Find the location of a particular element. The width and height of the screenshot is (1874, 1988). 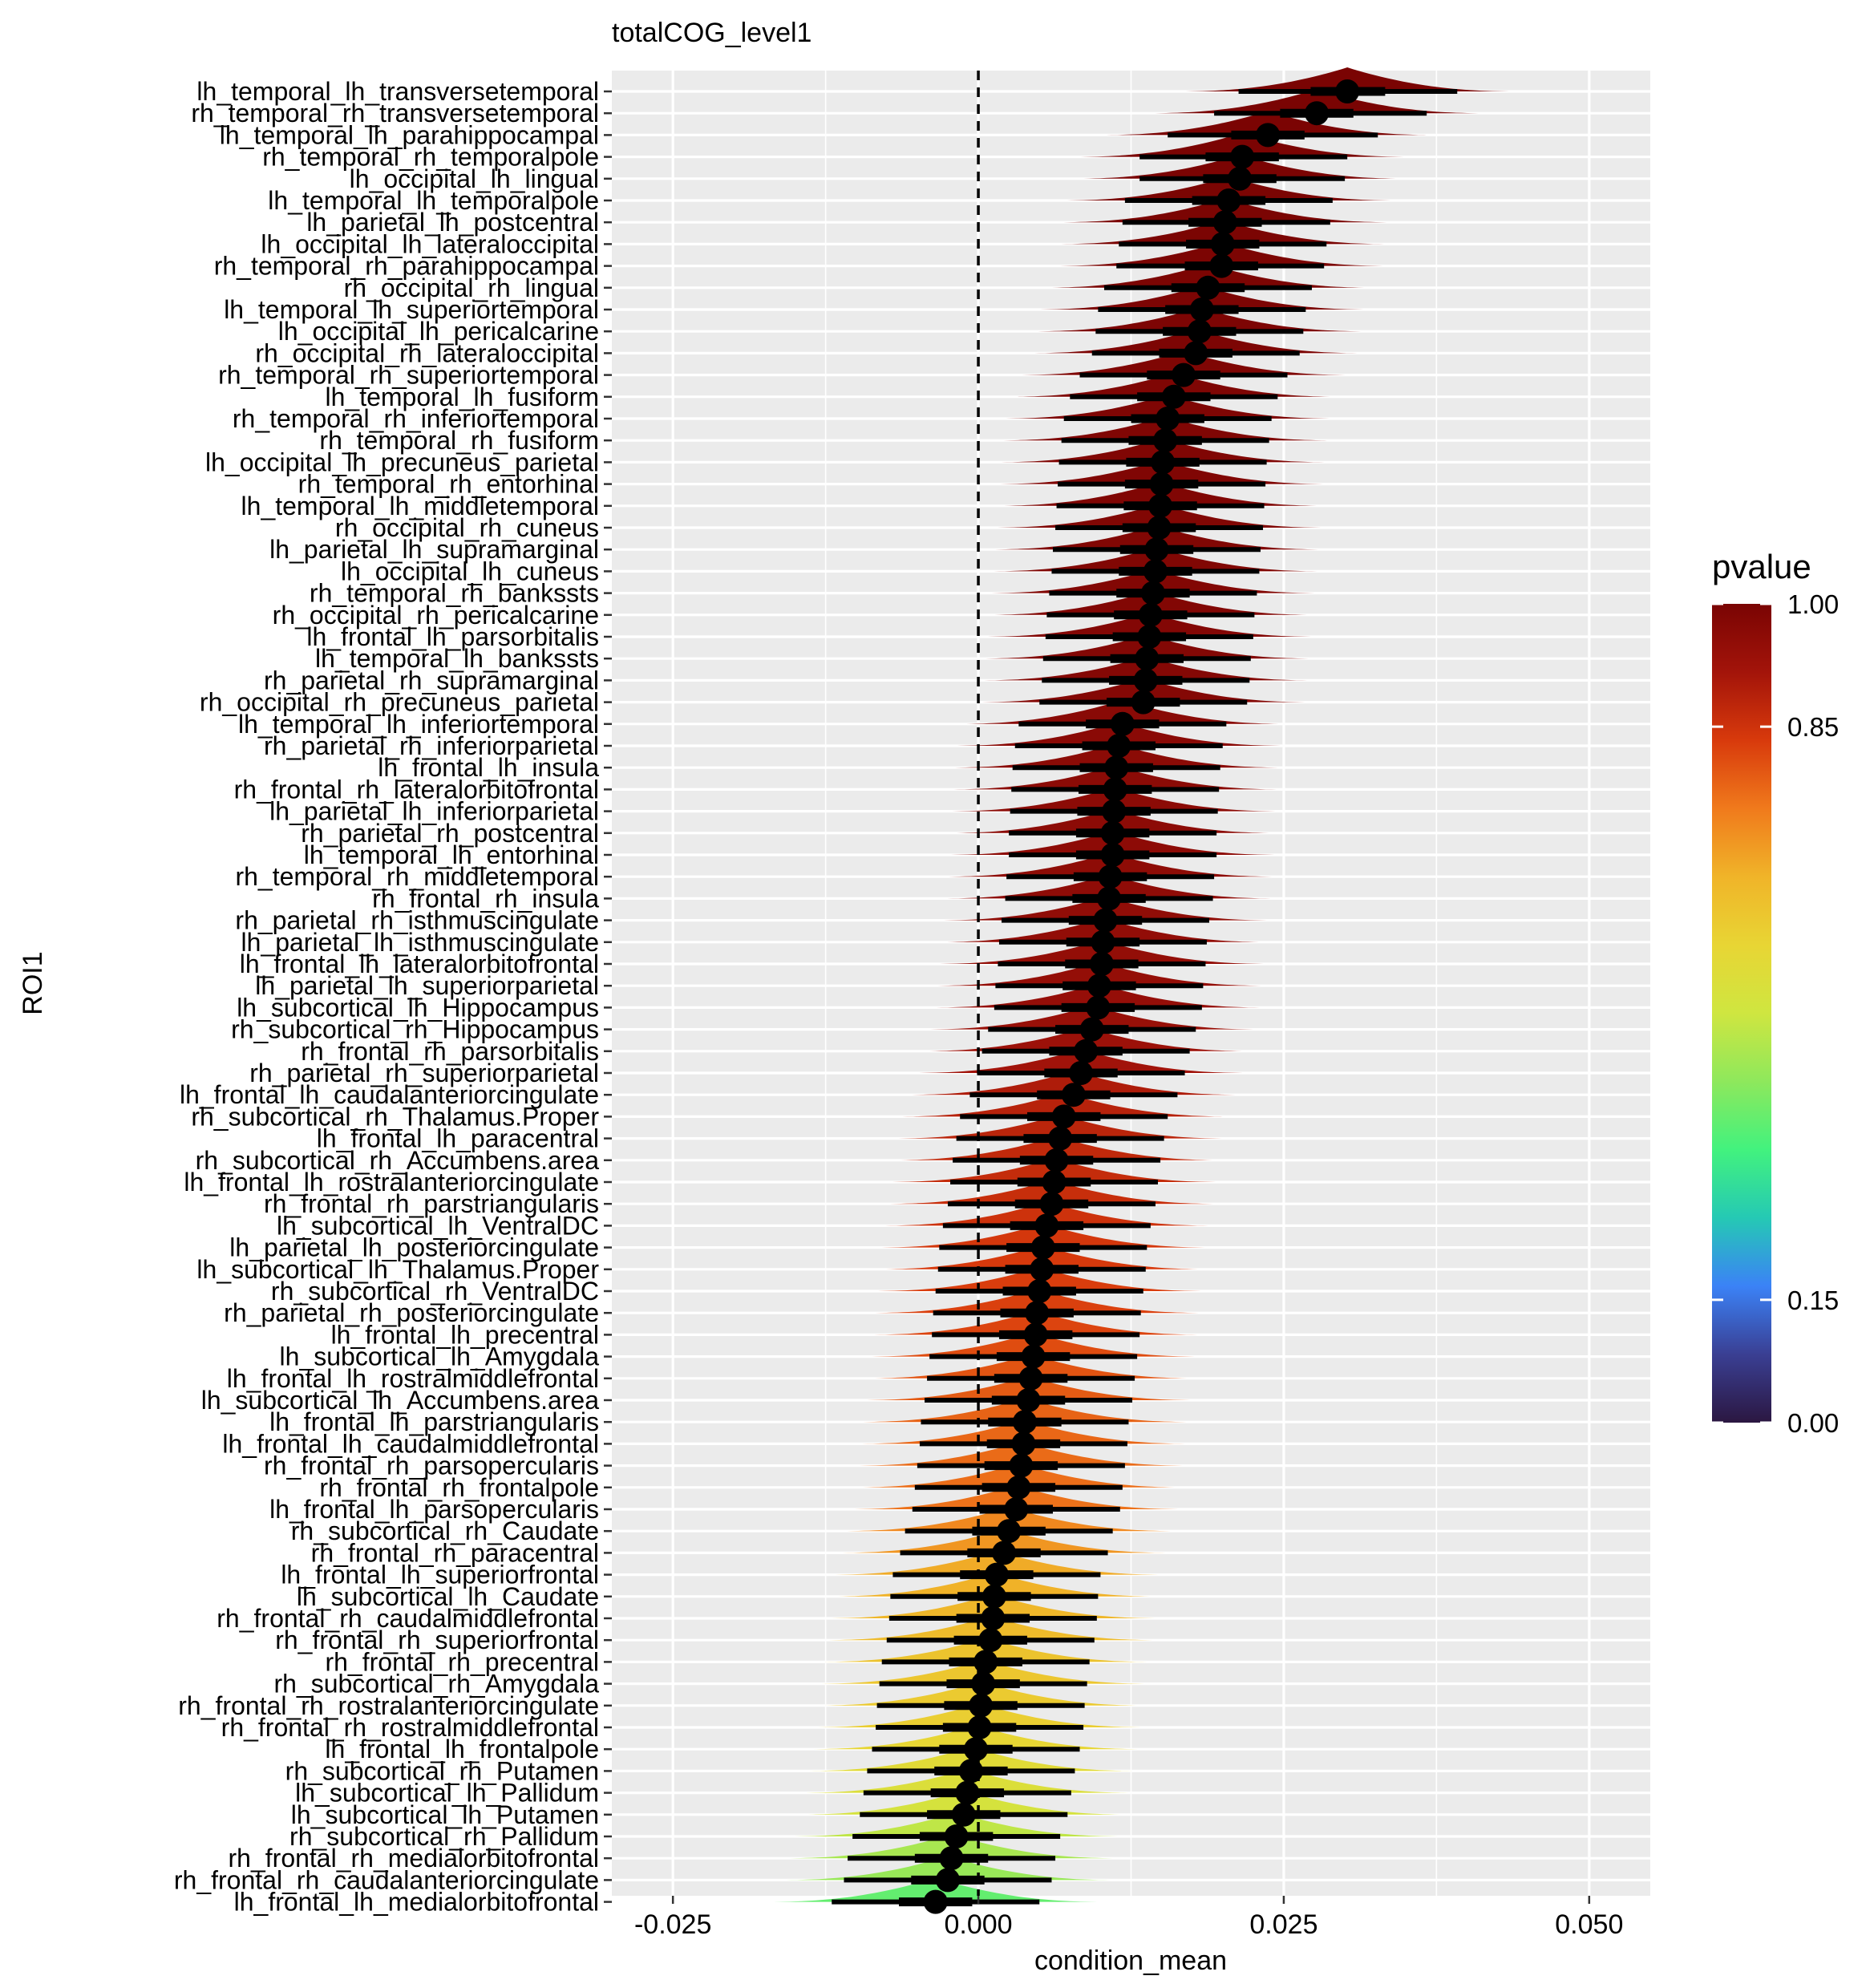

y-tick-label: lh_temporal_lh_fusiform is located at coordinates (463, 397).